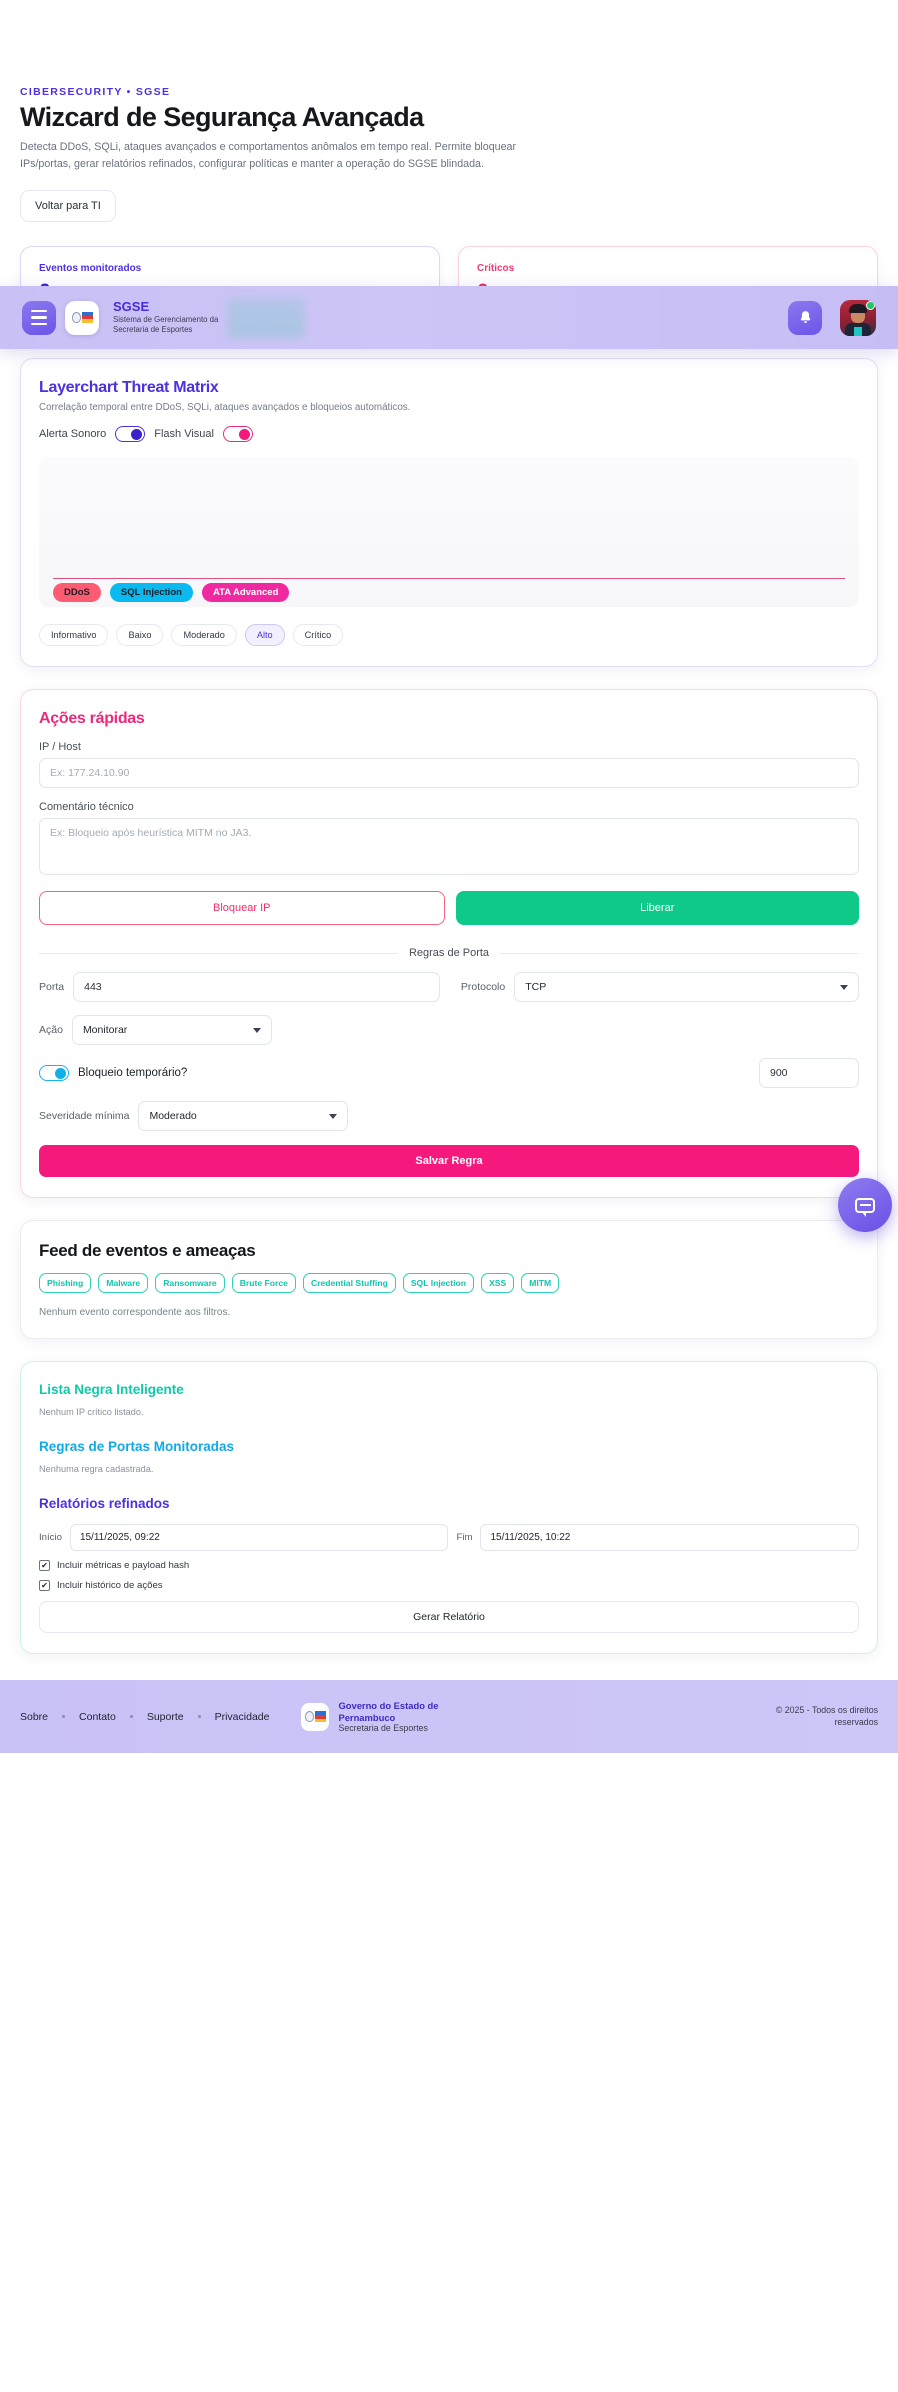  I want to click on release-ip-button: Liberar, so click(657, 908).